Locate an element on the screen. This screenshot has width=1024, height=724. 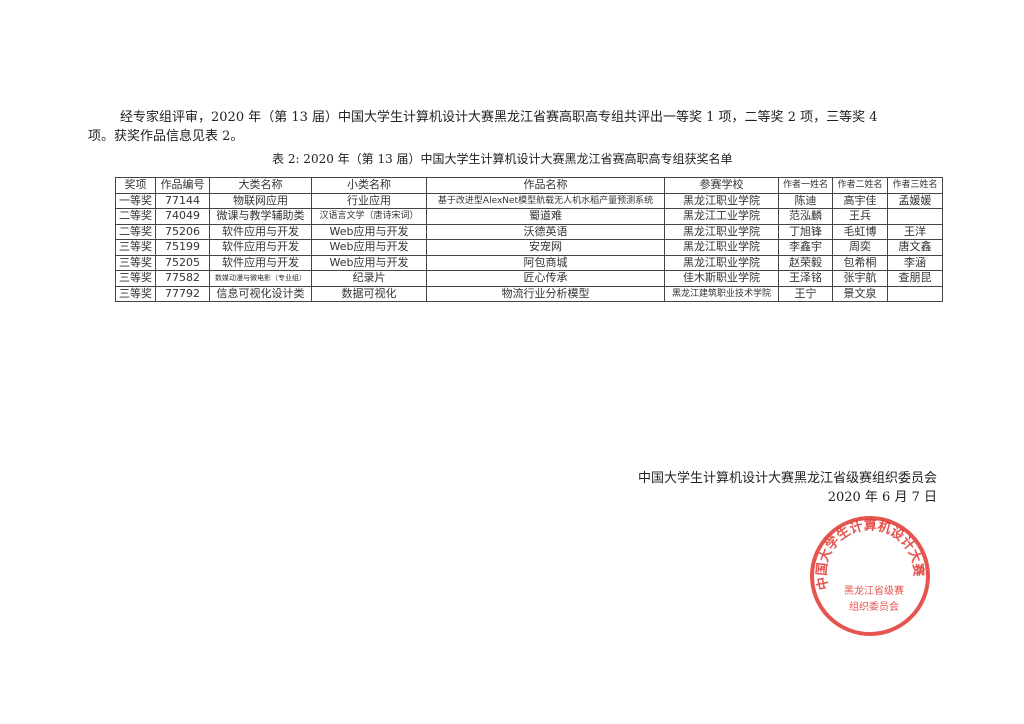
table-cell: 佳木斯职业学院 is located at coordinates (721, 278).